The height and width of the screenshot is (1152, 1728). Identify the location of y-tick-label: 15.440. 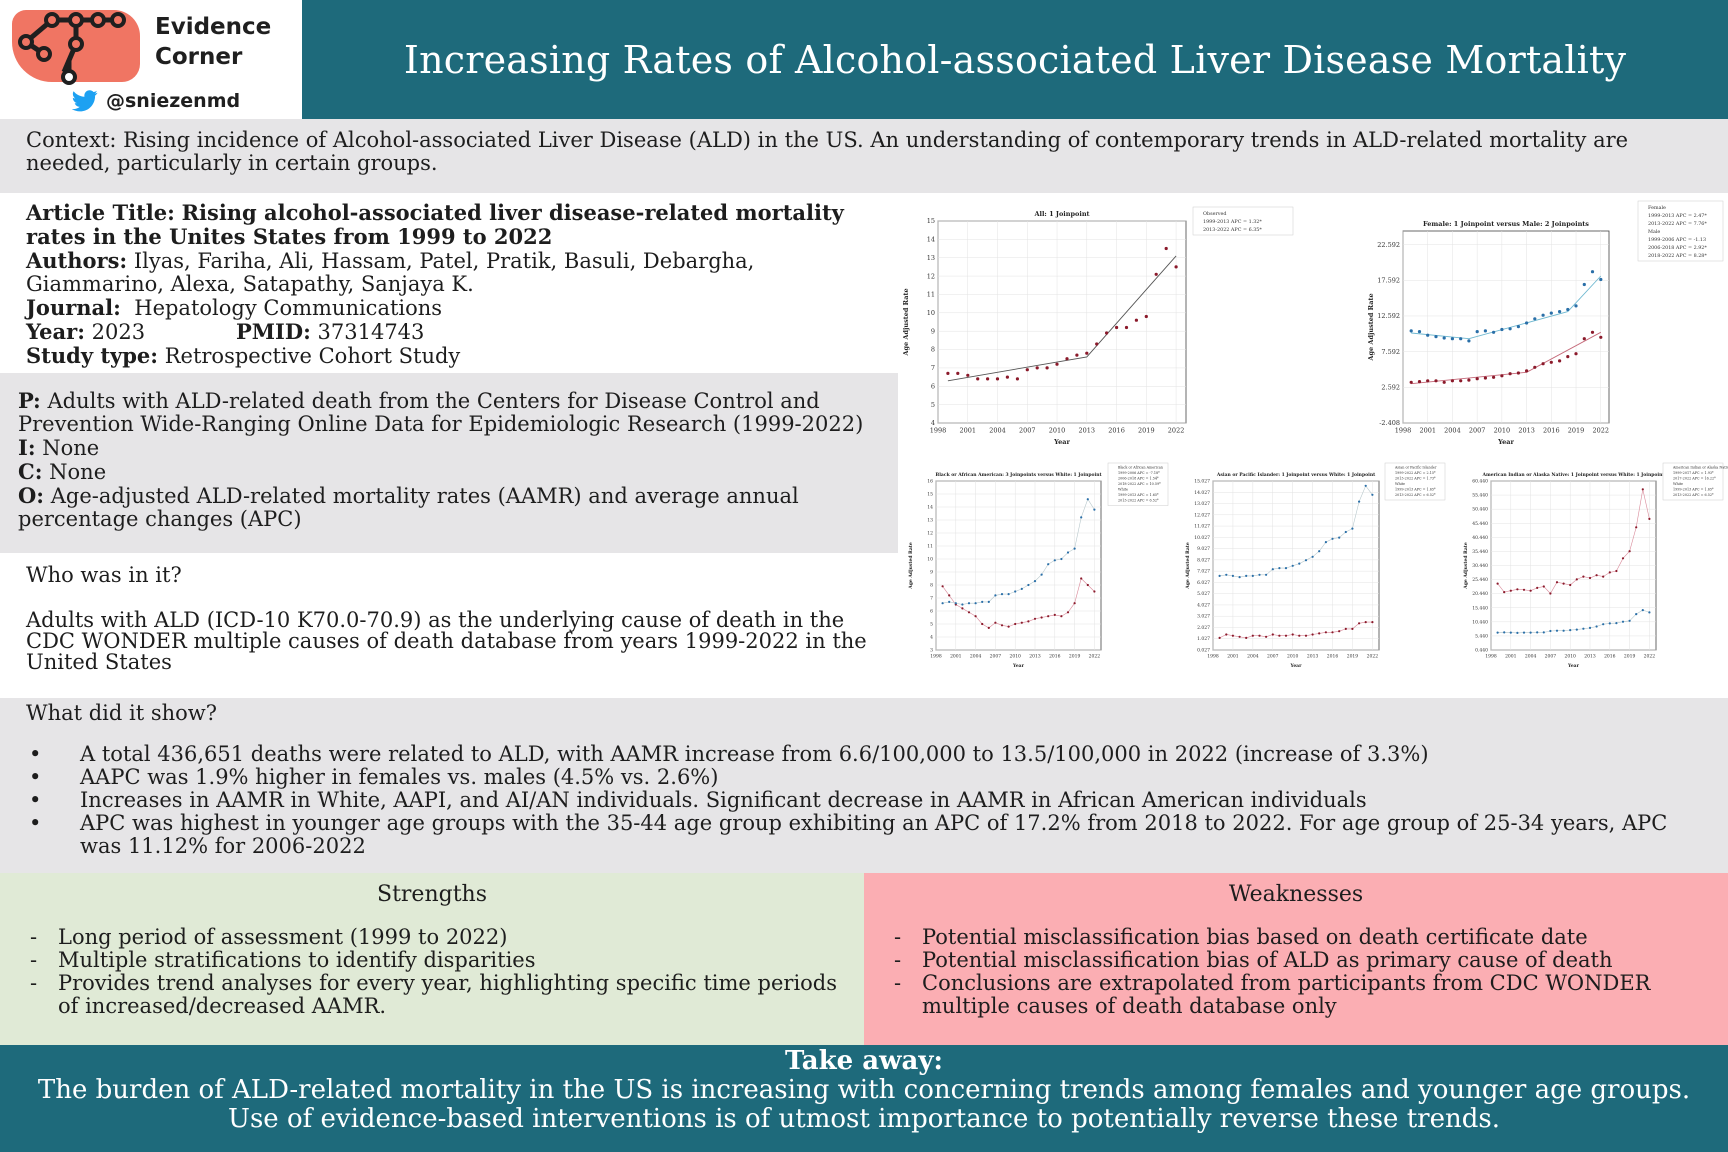
(1480, 608).